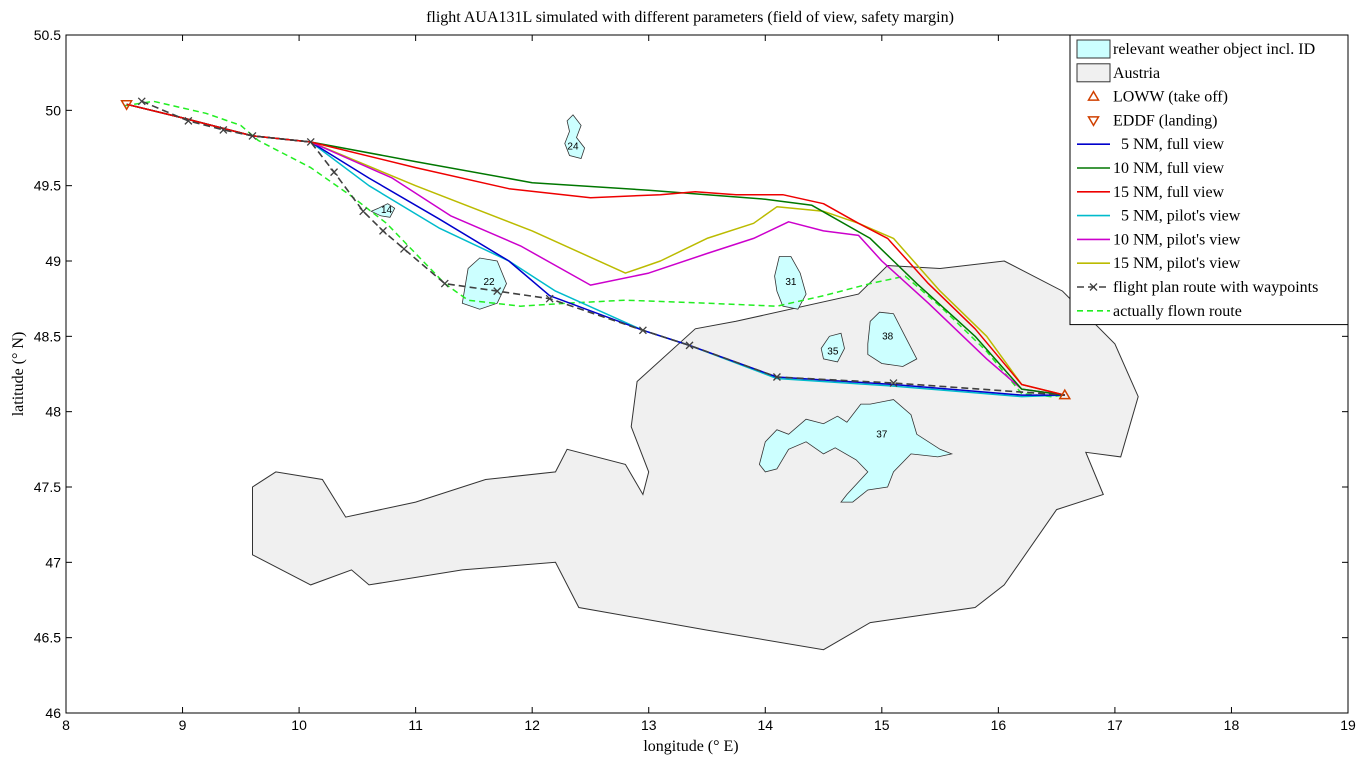  Describe the element at coordinates (53, 412) in the screenshot. I see `y-tick-label: 48` at that location.